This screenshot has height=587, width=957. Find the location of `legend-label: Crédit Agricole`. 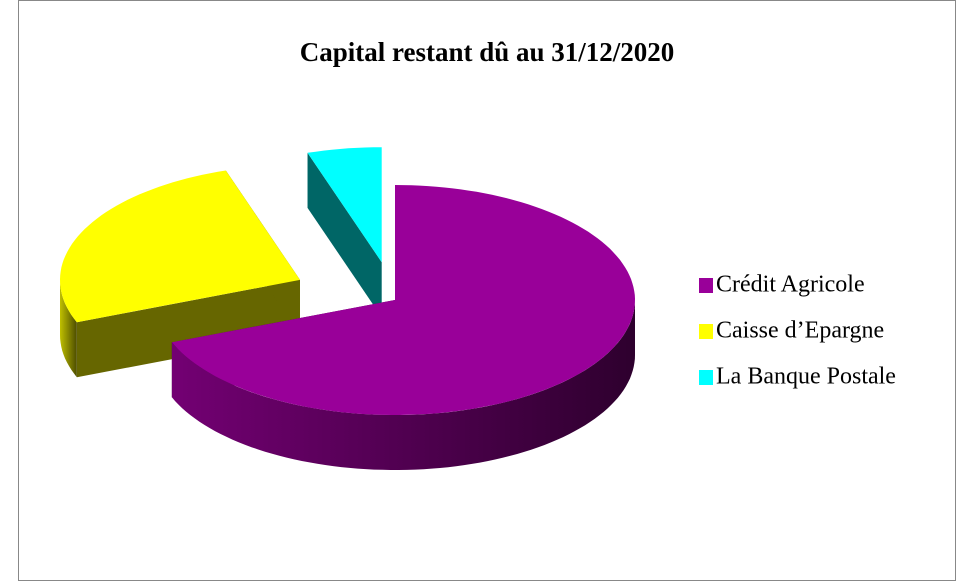

legend-label: Crédit Agricole is located at coordinates (790, 285).